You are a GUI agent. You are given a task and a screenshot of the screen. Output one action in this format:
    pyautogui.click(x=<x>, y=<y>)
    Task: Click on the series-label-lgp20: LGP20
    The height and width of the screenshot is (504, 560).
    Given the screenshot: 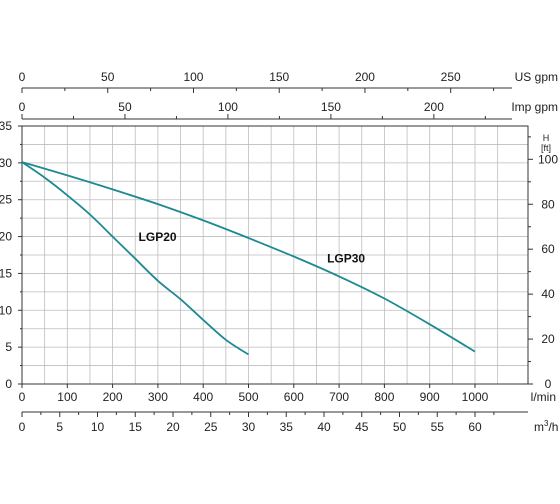 What is the action you would take?
    pyautogui.click(x=158, y=237)
    